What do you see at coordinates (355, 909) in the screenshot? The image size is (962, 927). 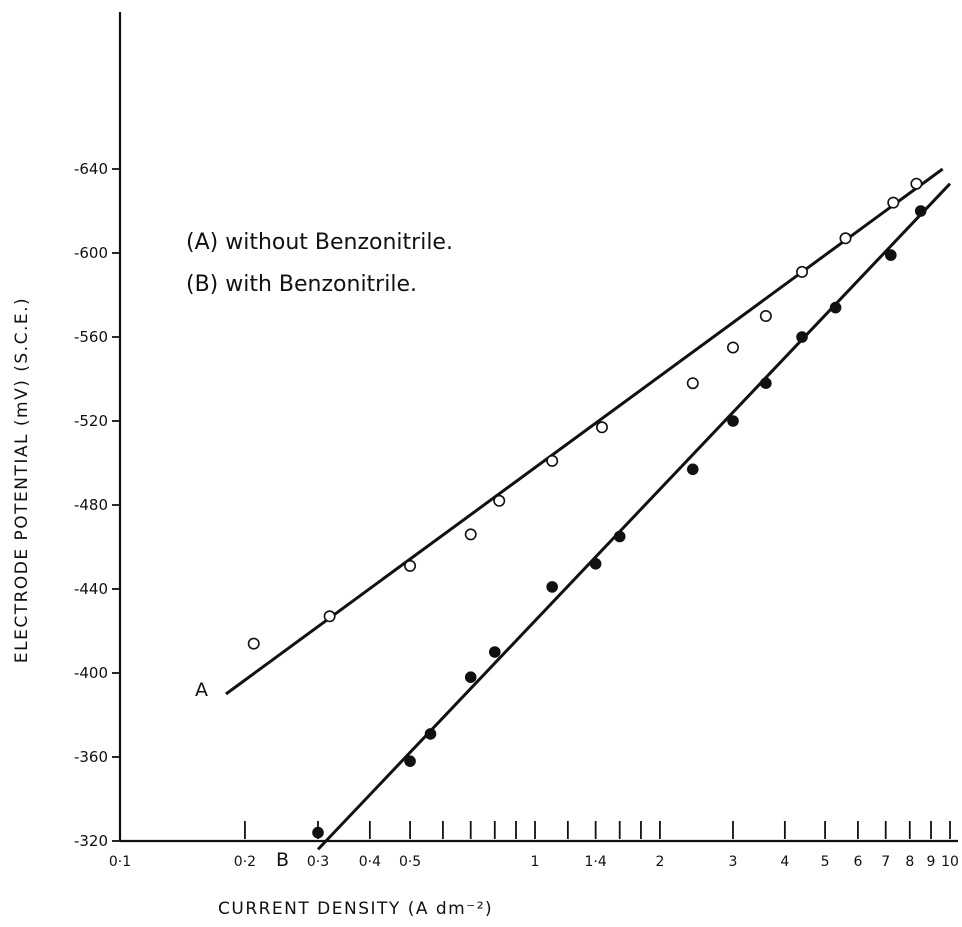 I see `x-axis-title: CURRENT DENSITY (A dm⁻²)` at bounding box center [355, 909].